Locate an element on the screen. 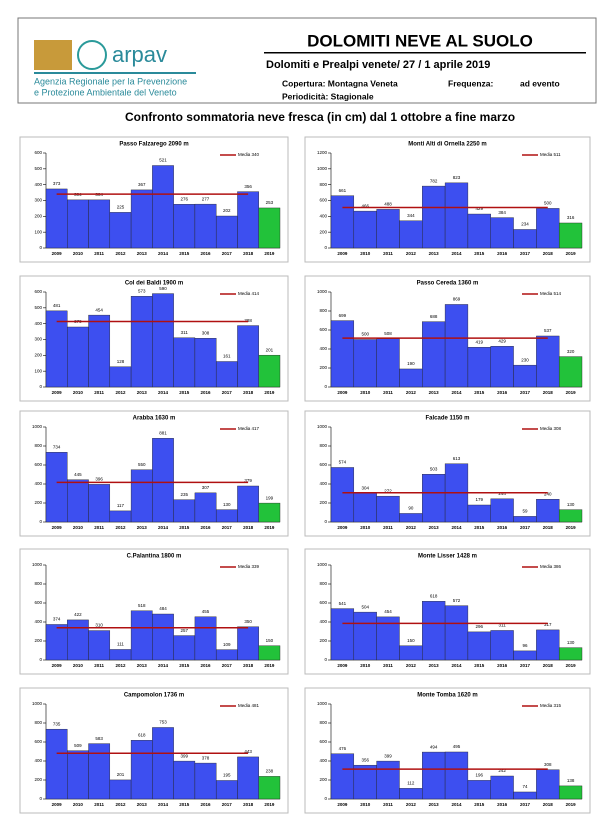 The height and width of the screenshot is (826, 616). value-label: 378 is located at coordinates (206, 757).